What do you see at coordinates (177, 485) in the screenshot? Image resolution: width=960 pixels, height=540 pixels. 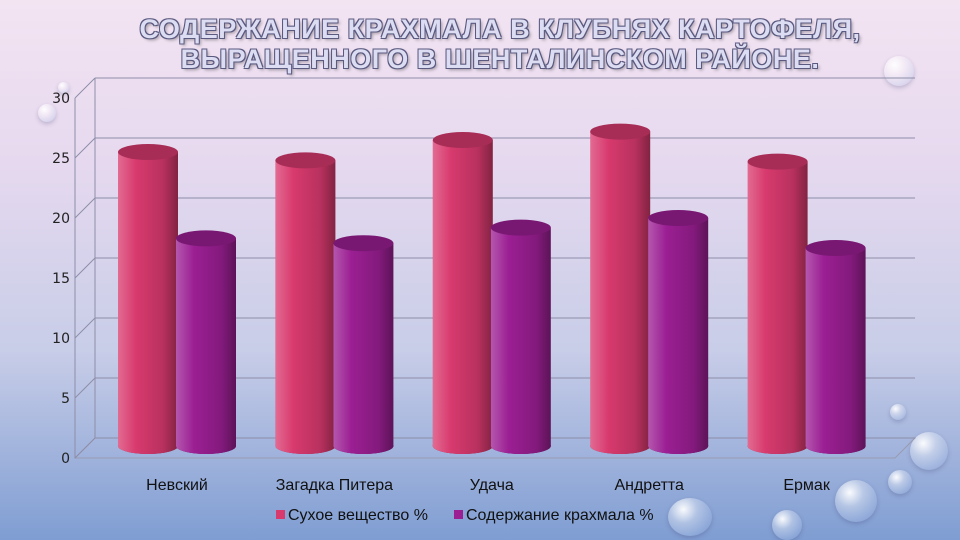 I see `x-category-label: Невский` at bounding box center [177, 485].